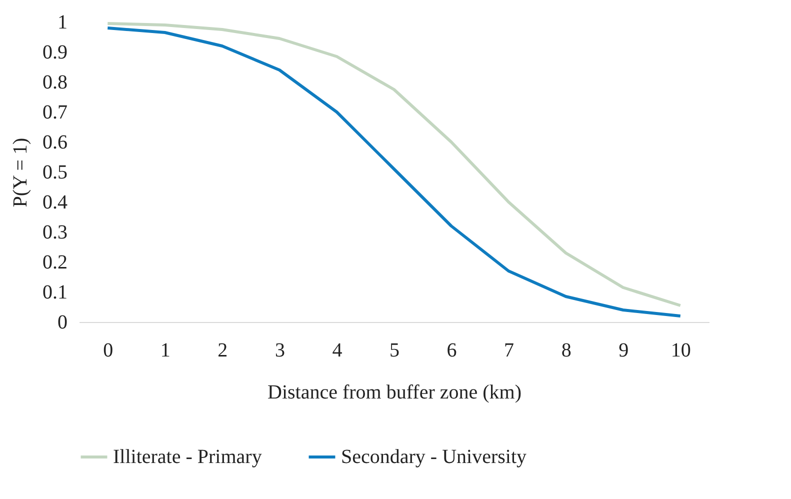 Image resolution: width=791 pixels, height=499 pixels. What do you see at coordinates (509, 351) in the screenshot?
I see `x-tick-label: 7` at bounding box center [509, 351].